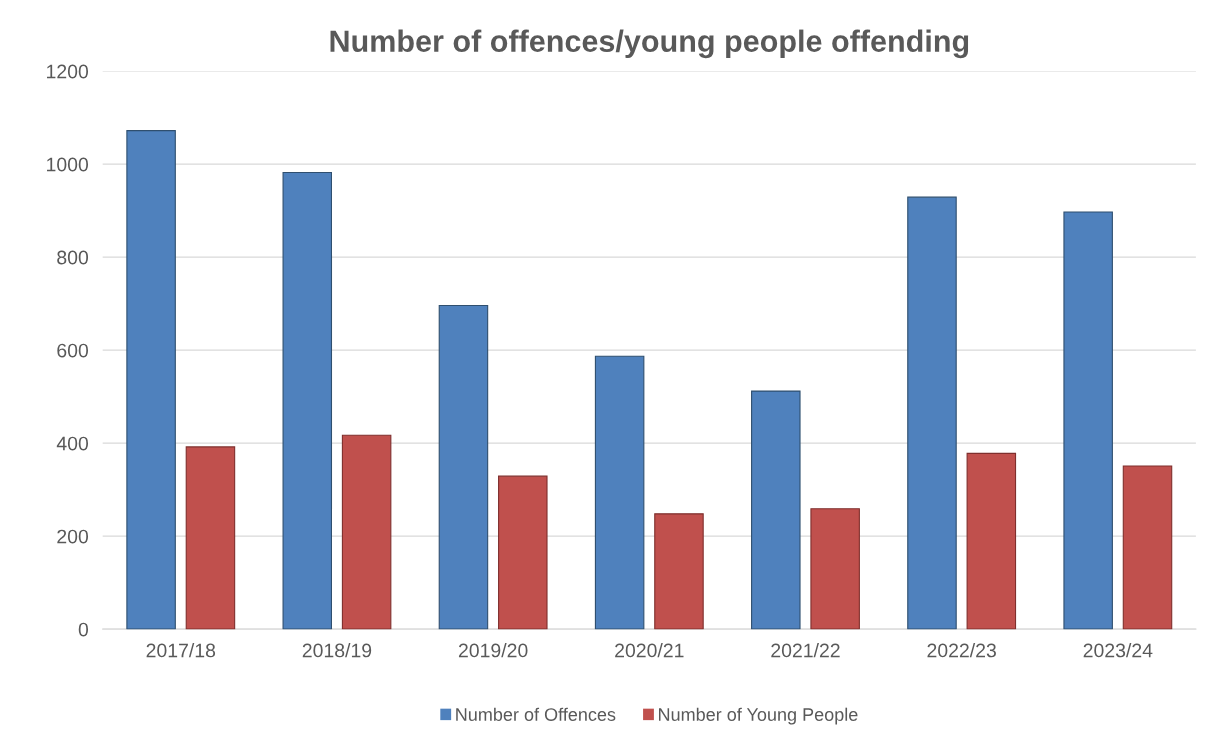 Image resolution: width=1208 pixels, height=749 pixels. What do you see at coordinates (649, 44) in the screenshot?
I see `chart-title: Number of offences/young people offending` at bounding box center [649, 44].